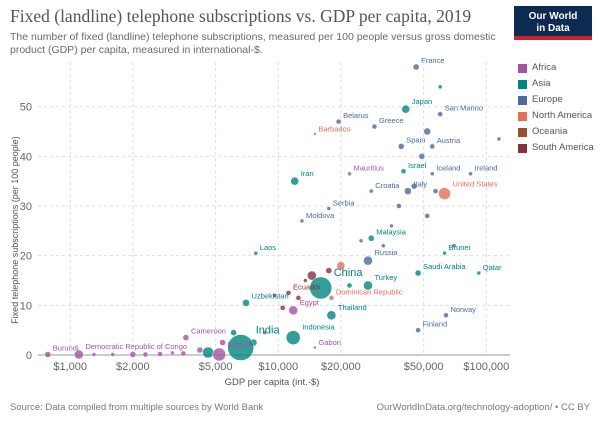  Describe the element at coordinates (219, 354) in the screenshot. I see `data-point-nigeria` at that location.